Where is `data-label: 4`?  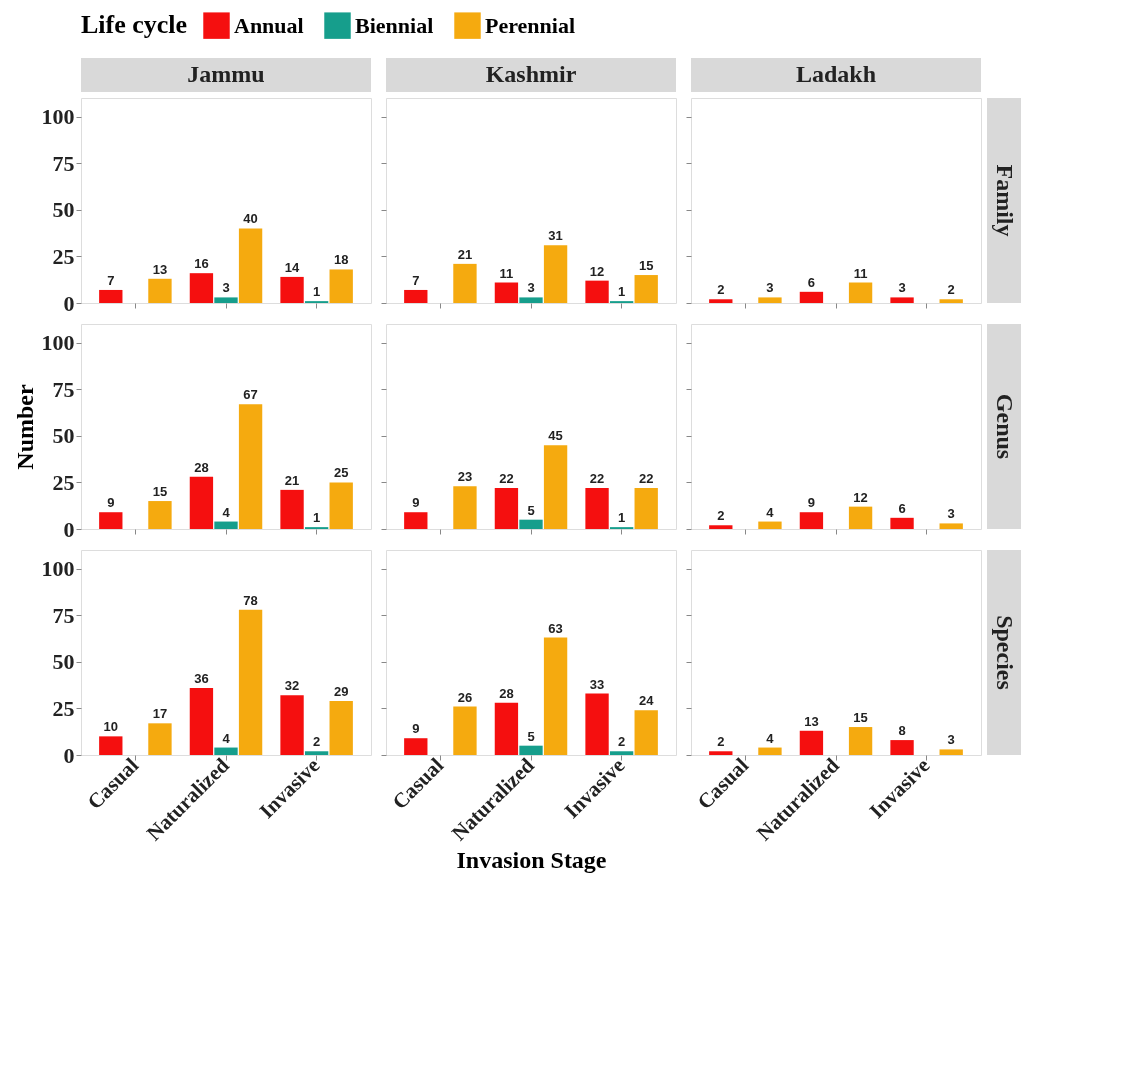
data-label: 4 is located at coordinates (226, 738).